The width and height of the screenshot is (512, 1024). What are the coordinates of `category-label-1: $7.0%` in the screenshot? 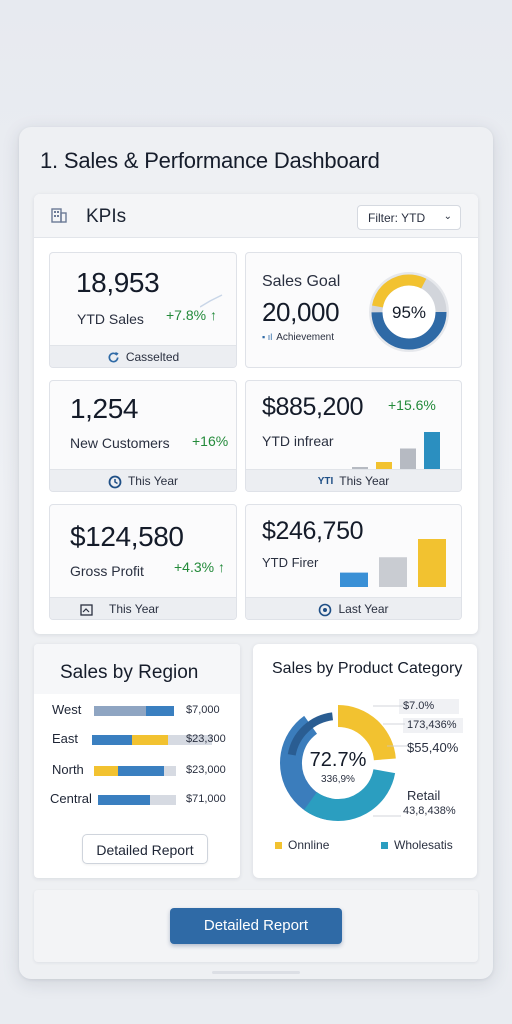 It's located at (419, 706).